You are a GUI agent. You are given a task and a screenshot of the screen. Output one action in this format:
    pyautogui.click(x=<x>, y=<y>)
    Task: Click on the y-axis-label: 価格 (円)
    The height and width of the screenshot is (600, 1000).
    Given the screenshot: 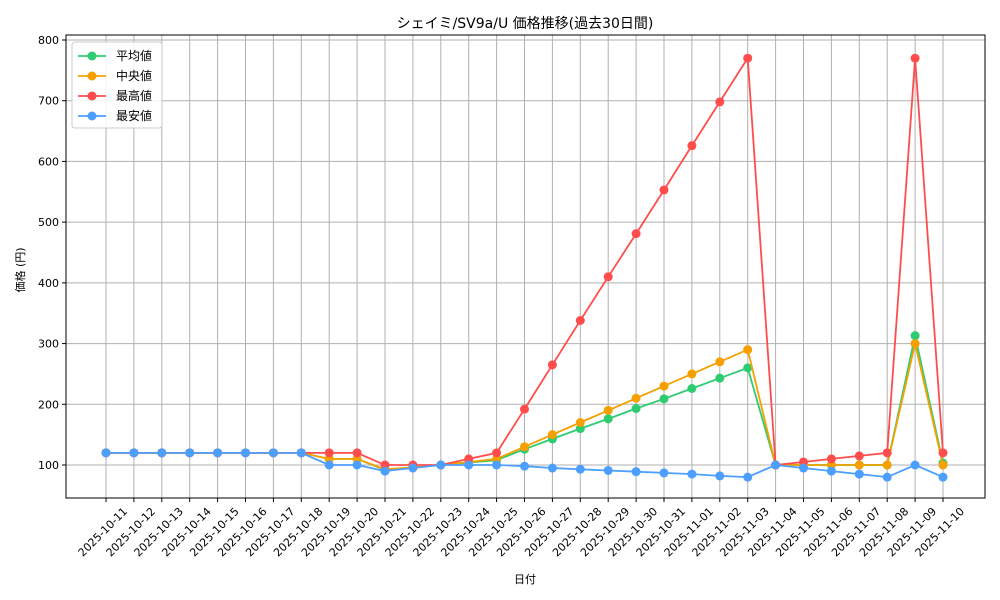 What is the action you would take?
    pyautogui.click(x=20, y=269)
    